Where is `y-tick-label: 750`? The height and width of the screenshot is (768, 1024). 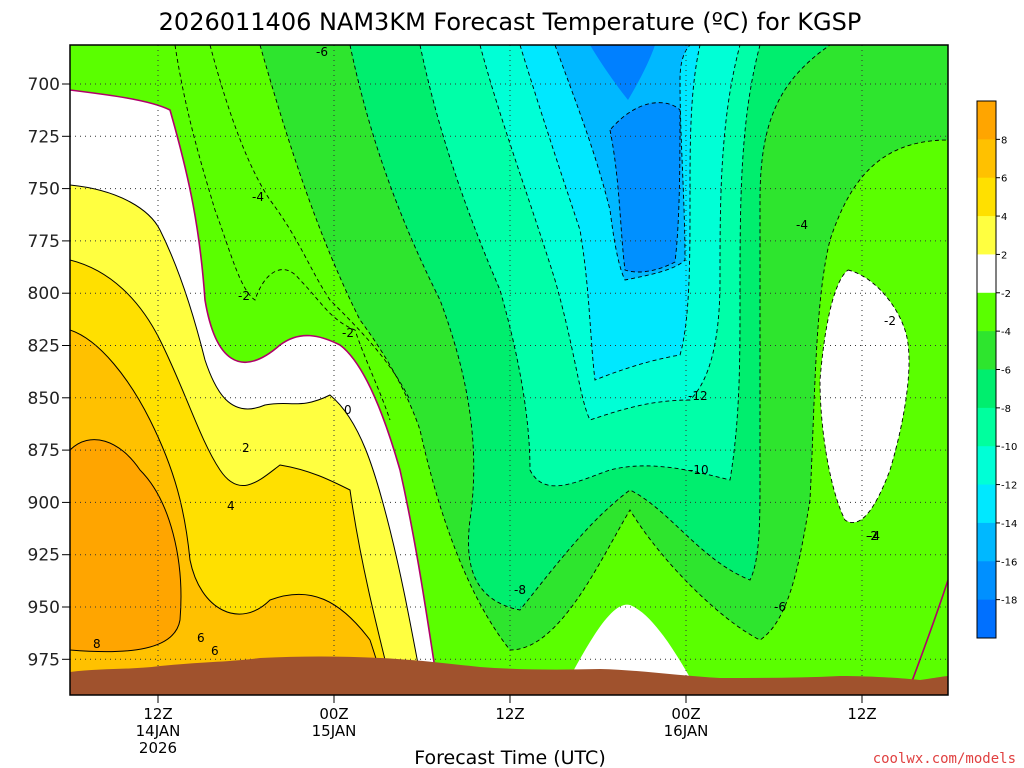 y-tick-label: 750 is located at coordinates (44, 190).